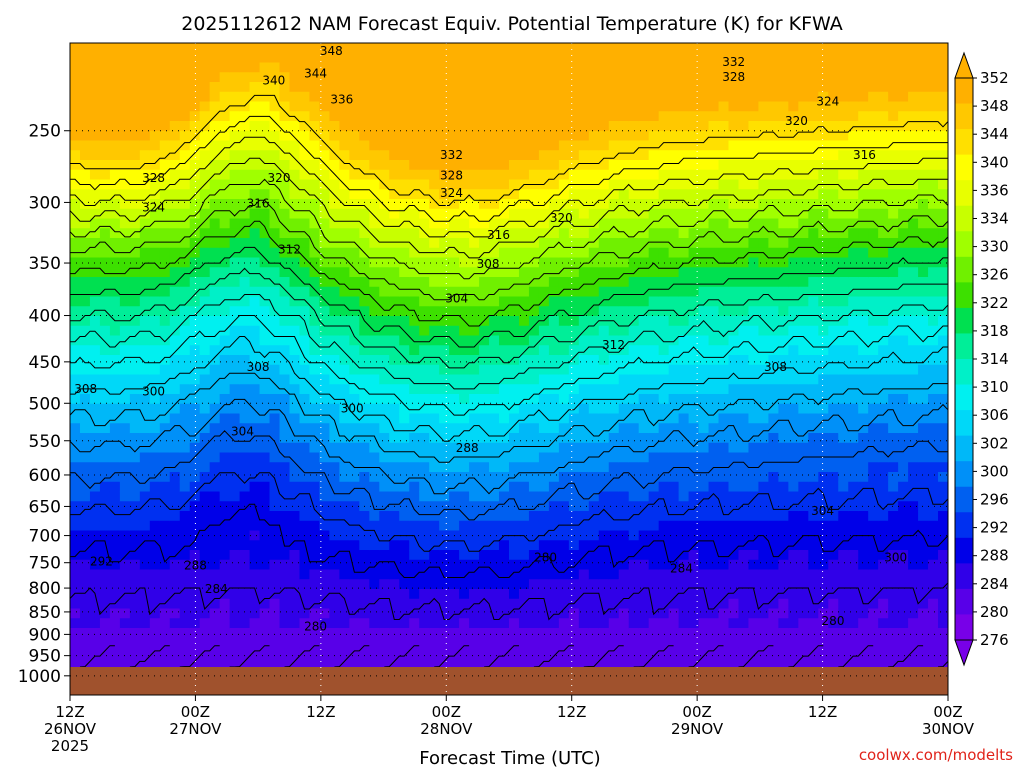 This screenshot has height=768, width=1024. I want to click on y-tick-label: 850, so click(45, 613).